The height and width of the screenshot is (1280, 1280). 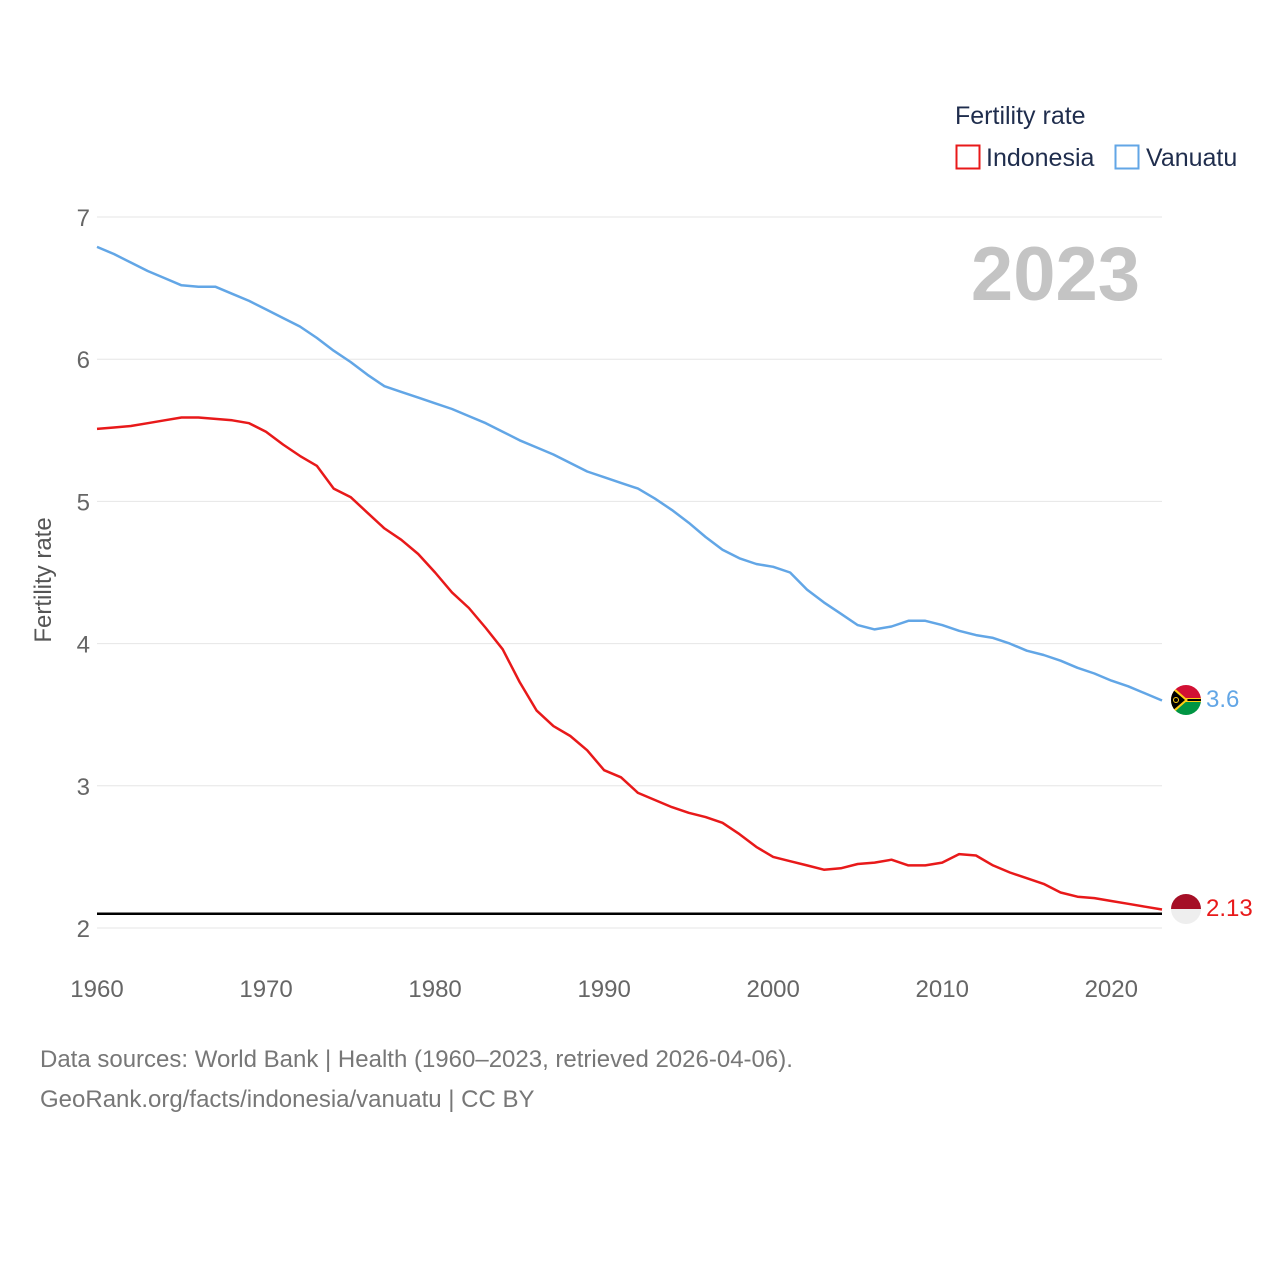 What do you see at coordinates (83, 574) in the screenshot?
I see `y-axis-ticks: 2 3 4 5 6 7` at bounding box center [83, 574].